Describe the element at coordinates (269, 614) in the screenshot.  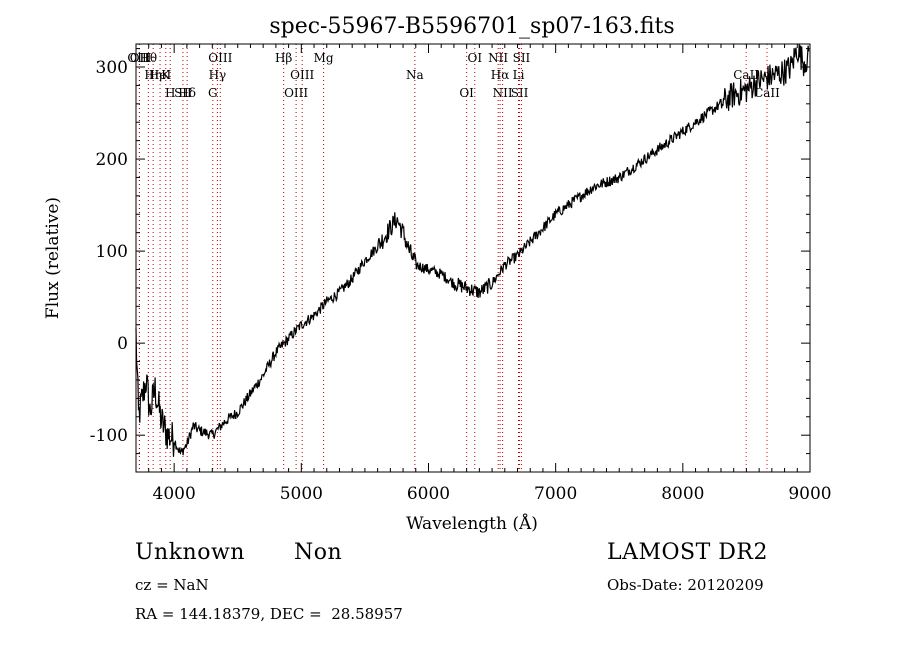
I see `coordinates: RA = 144.18379, DEC = 28.58957` at that location.